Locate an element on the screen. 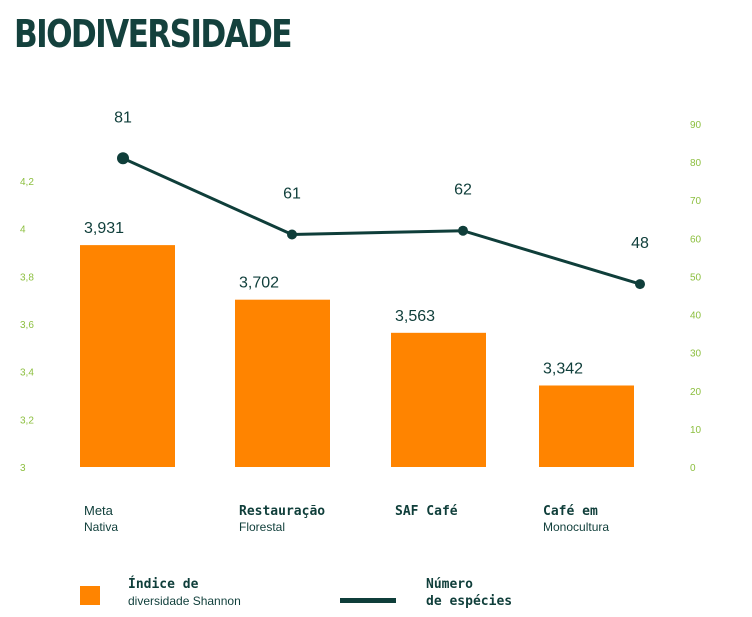 This screenshot has height=617, width=752. y-right-tick-label: 80 is located at coordinates (696, 163).